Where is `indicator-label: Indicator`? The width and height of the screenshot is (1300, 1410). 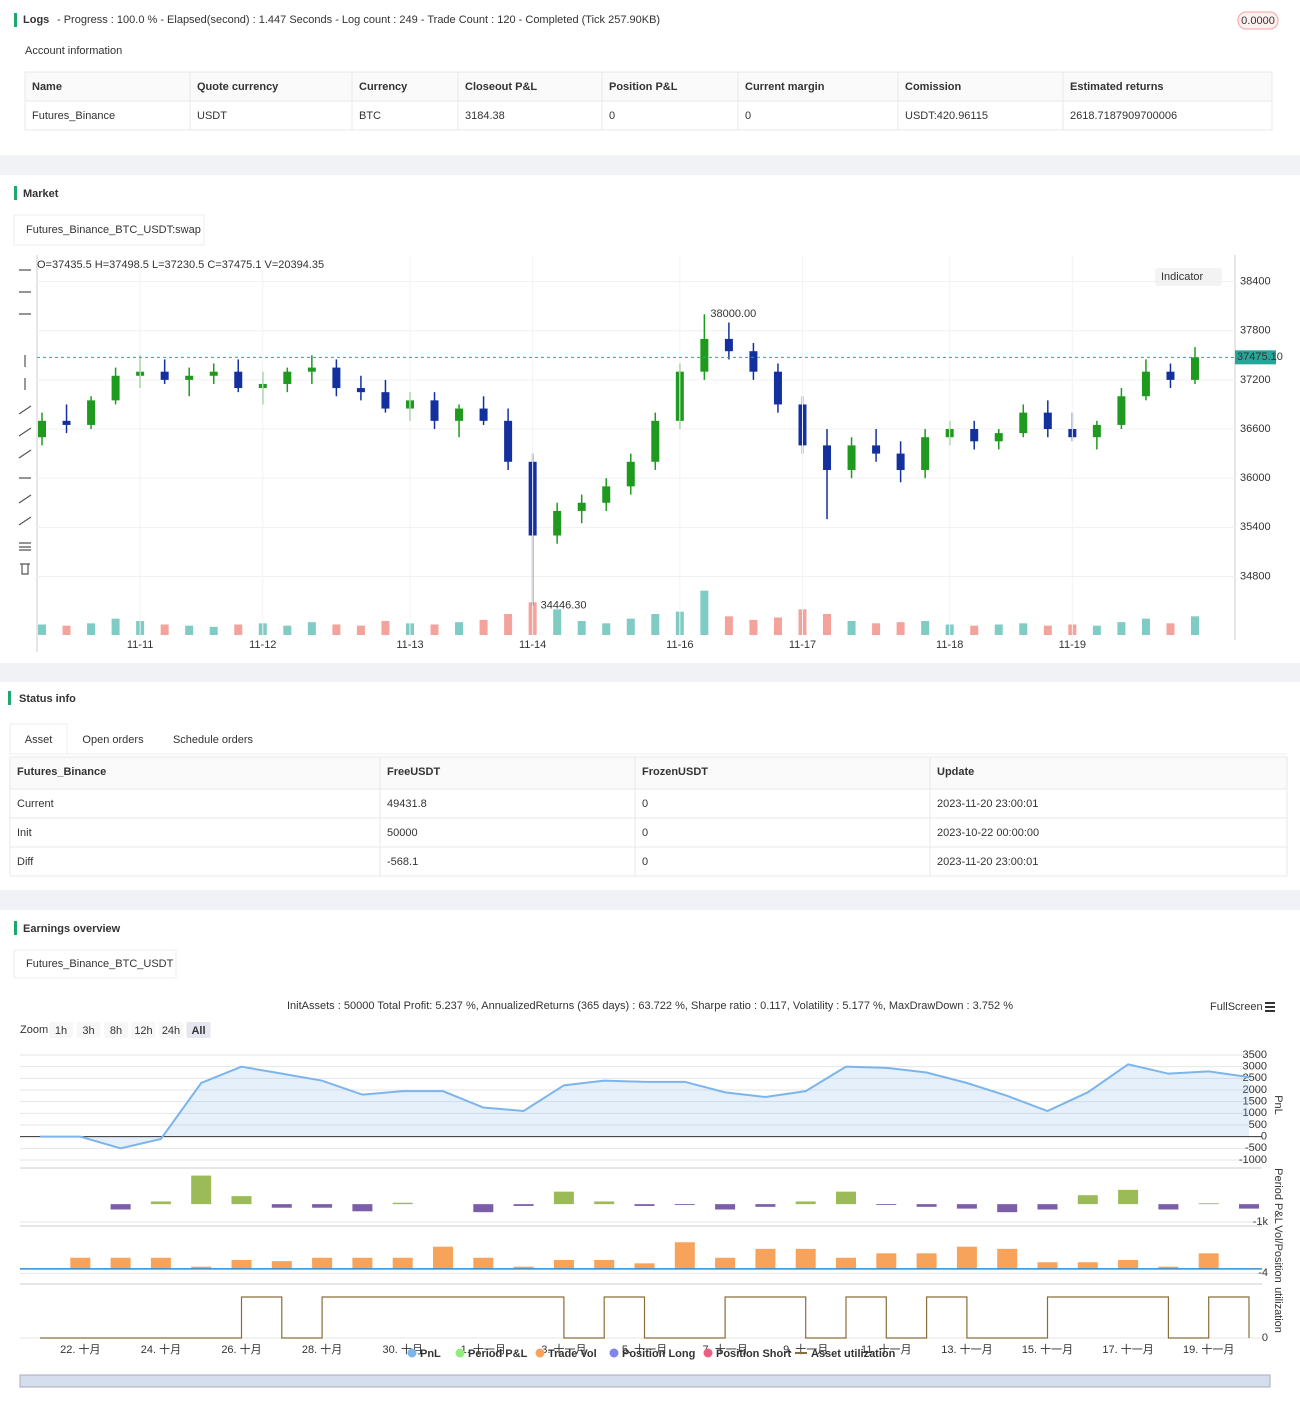
indicator-label: Indicator is located at coordinates (1182, 277).